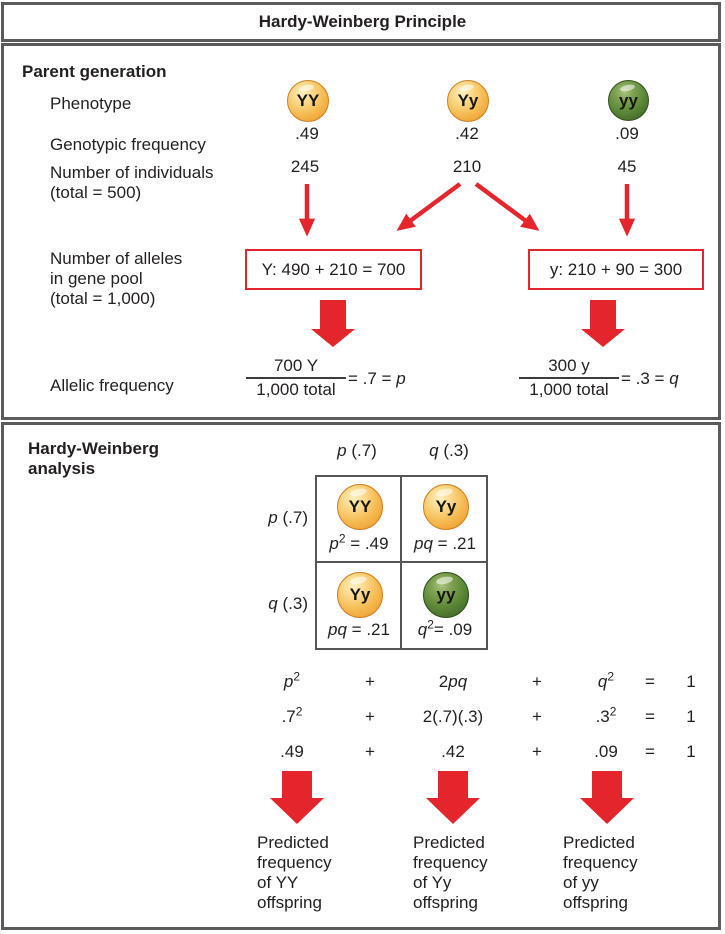 The width and height of the screenshot is (725, 934). Describe the element at coordinates (62, 468) in the screenshot. I see `analysis-heading-line2: analysis` at that location.